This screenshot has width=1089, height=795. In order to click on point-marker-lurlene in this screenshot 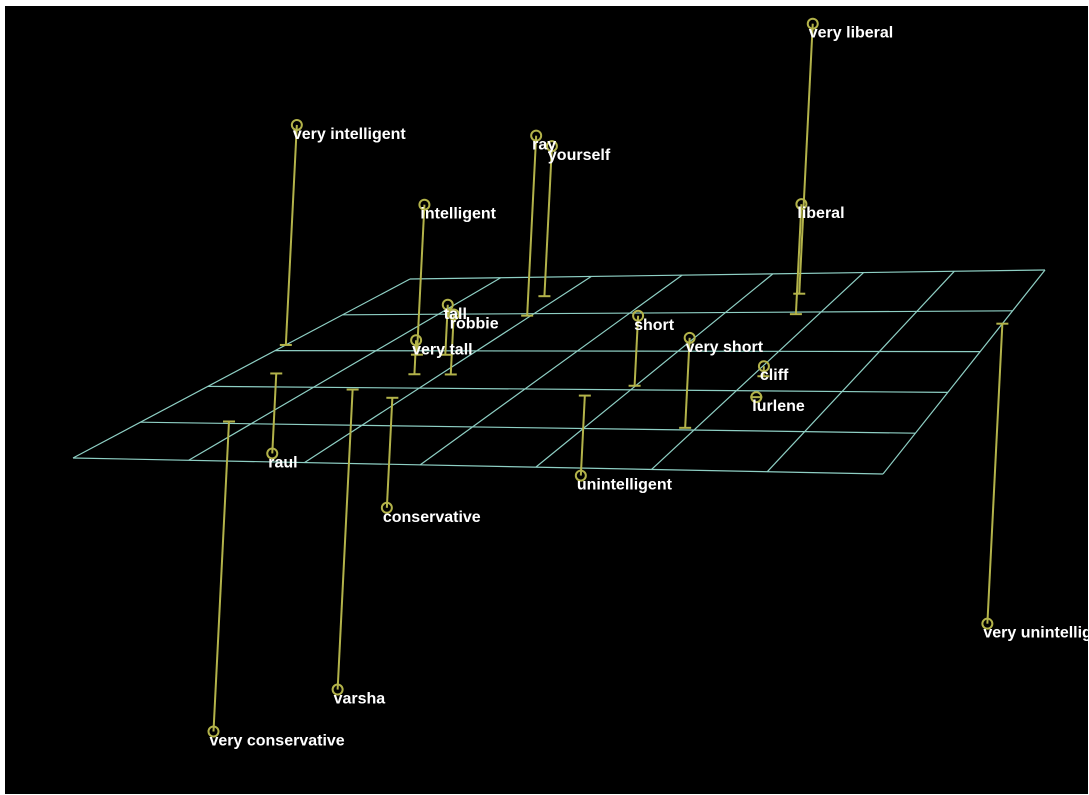, I will do `click(756, 397)`.